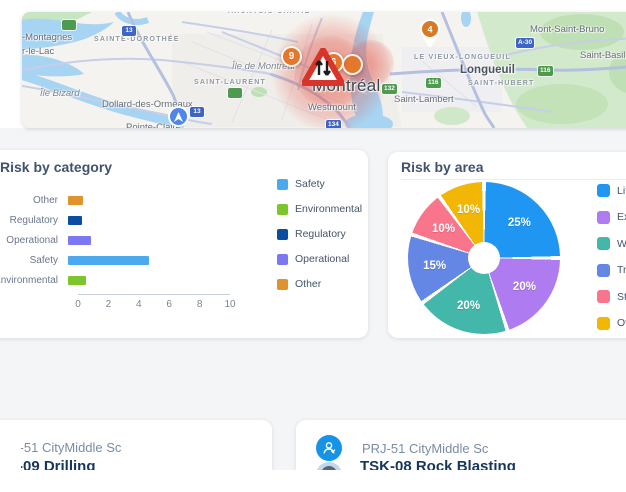  I want to click on bar-category-label: Other, so click(45, 200).